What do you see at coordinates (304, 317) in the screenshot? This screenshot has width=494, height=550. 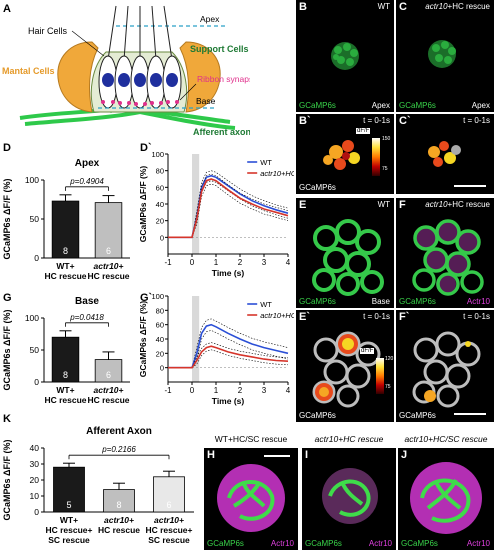 I see `panel-label-ep: E`` at bounding box center [304, 317].